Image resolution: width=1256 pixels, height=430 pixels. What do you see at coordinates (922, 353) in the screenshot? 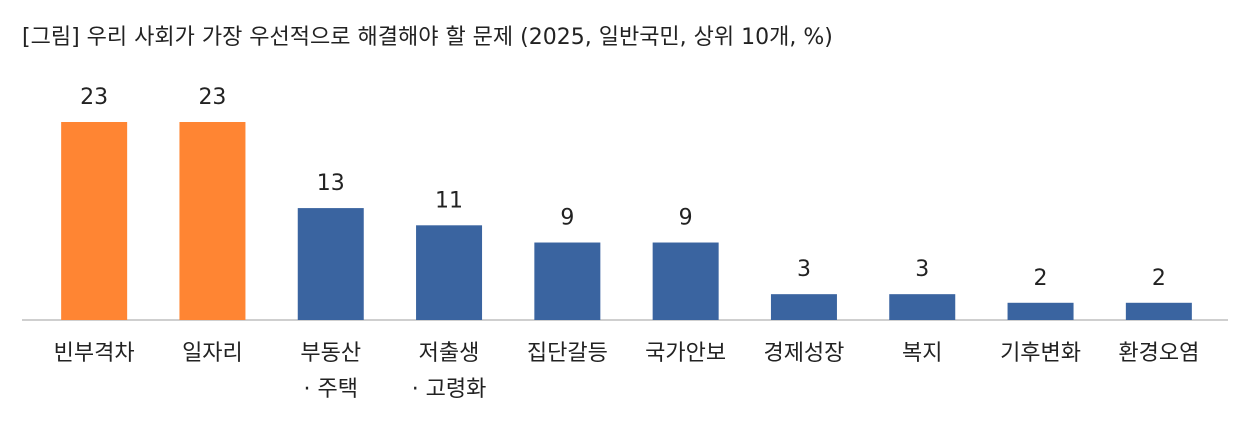
I see `x-tick-label: 복지` at bounding box center [922, 353].